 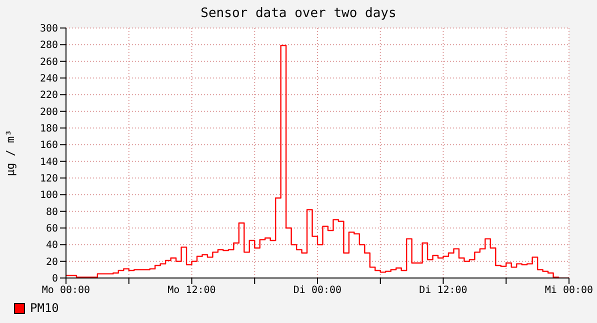 I want to click on y-tick-label: 260, so click(x=49, y=62).